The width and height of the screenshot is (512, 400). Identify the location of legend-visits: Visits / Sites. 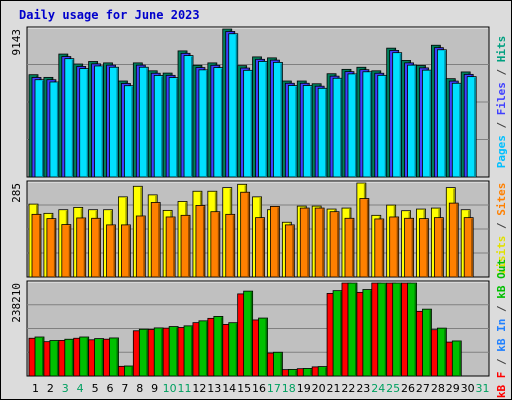
(501, 229).